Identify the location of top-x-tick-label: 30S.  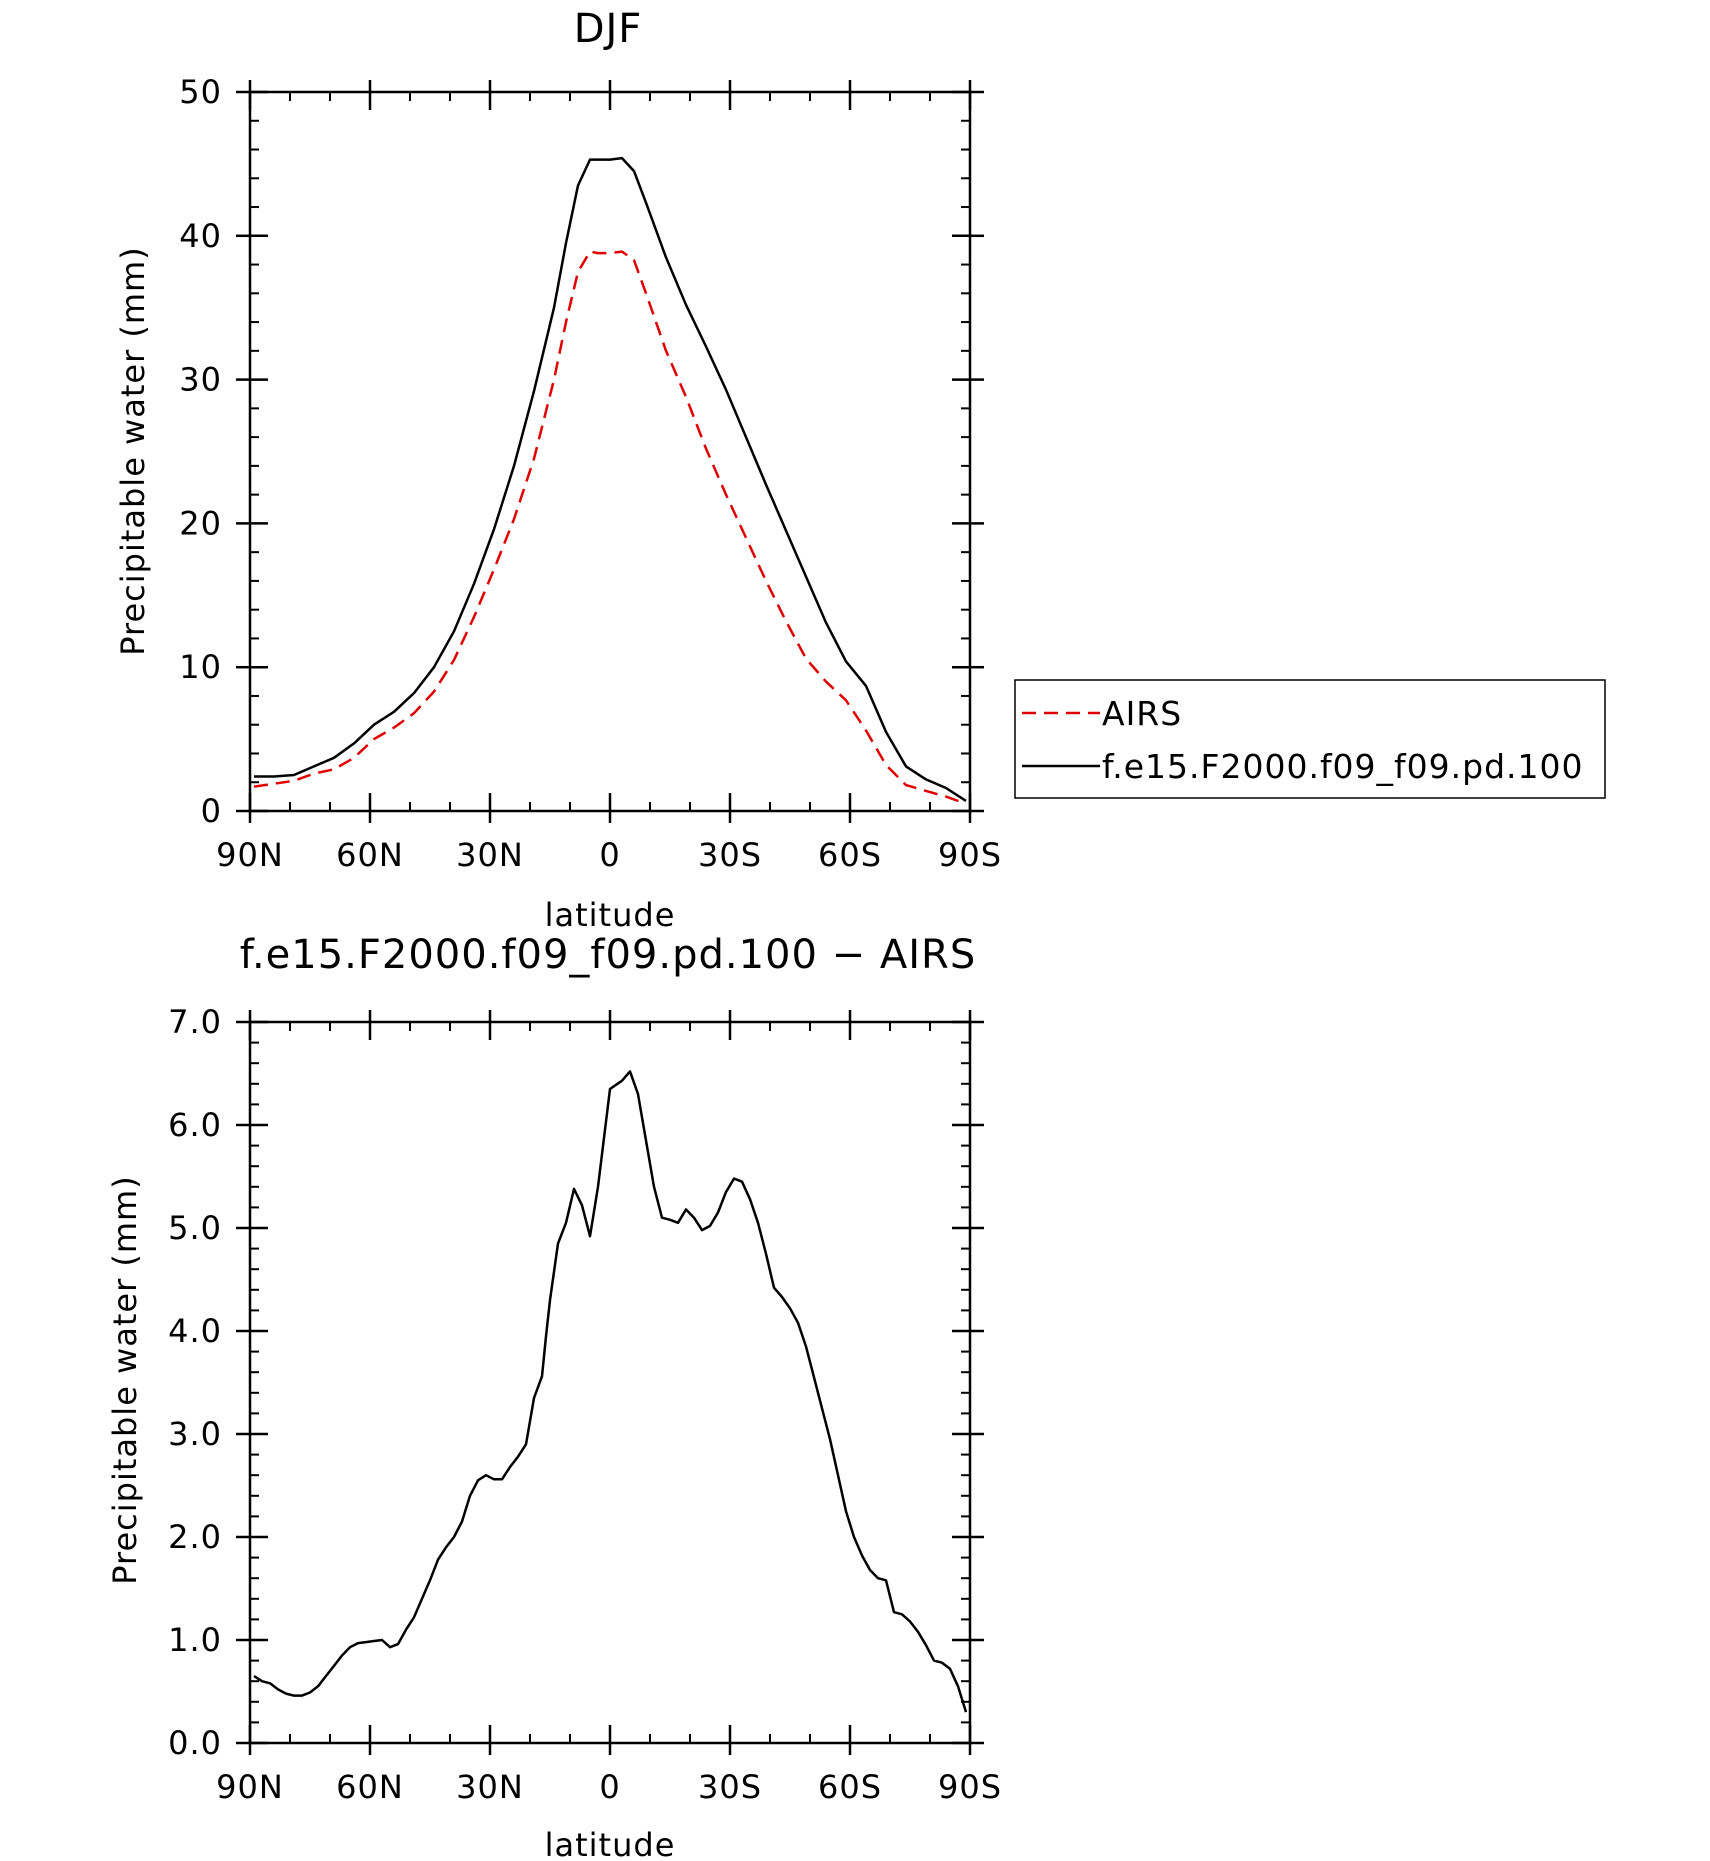
(730, 855).